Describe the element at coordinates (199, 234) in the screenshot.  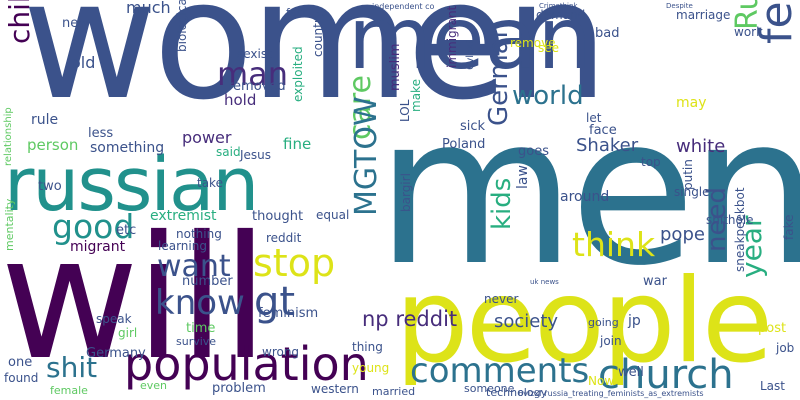
I see `word: nothing` at that location.